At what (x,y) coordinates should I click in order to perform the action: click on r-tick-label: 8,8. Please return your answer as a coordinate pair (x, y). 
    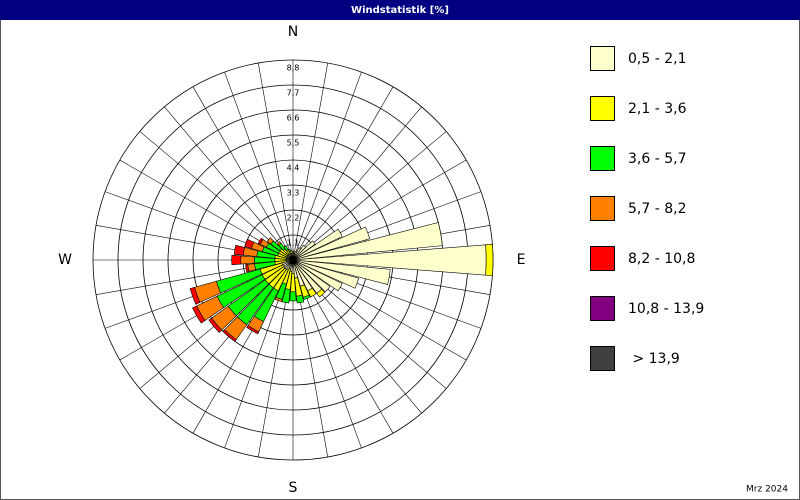
    Looking at the image, I should click on (293, 68).